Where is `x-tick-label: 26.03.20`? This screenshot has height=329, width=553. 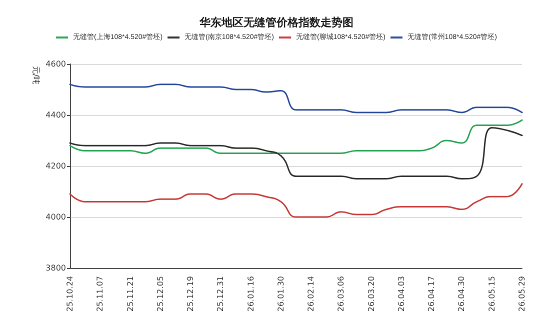 x-tick-label: 26.03.20 is located at coordinates (371, 294).